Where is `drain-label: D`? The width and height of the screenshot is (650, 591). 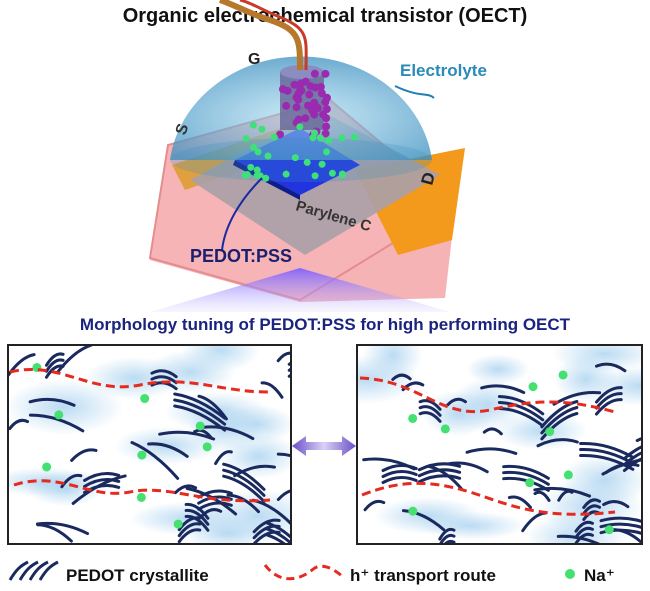
drain-label: D is located at coordinates (429, 178).